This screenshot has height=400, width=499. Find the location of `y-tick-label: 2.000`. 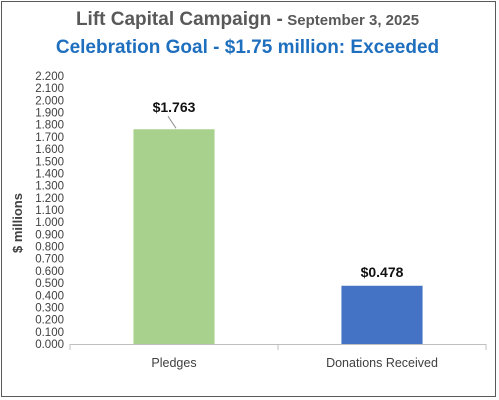

y-tick-label: 2.000 is located at coordinates (49, 101).